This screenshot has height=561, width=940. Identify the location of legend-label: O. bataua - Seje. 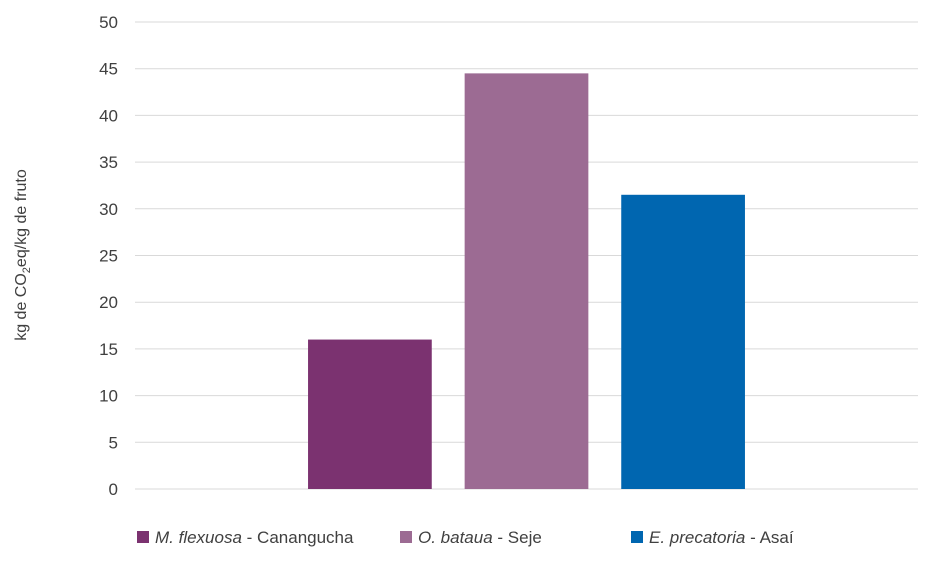
(480, 537).